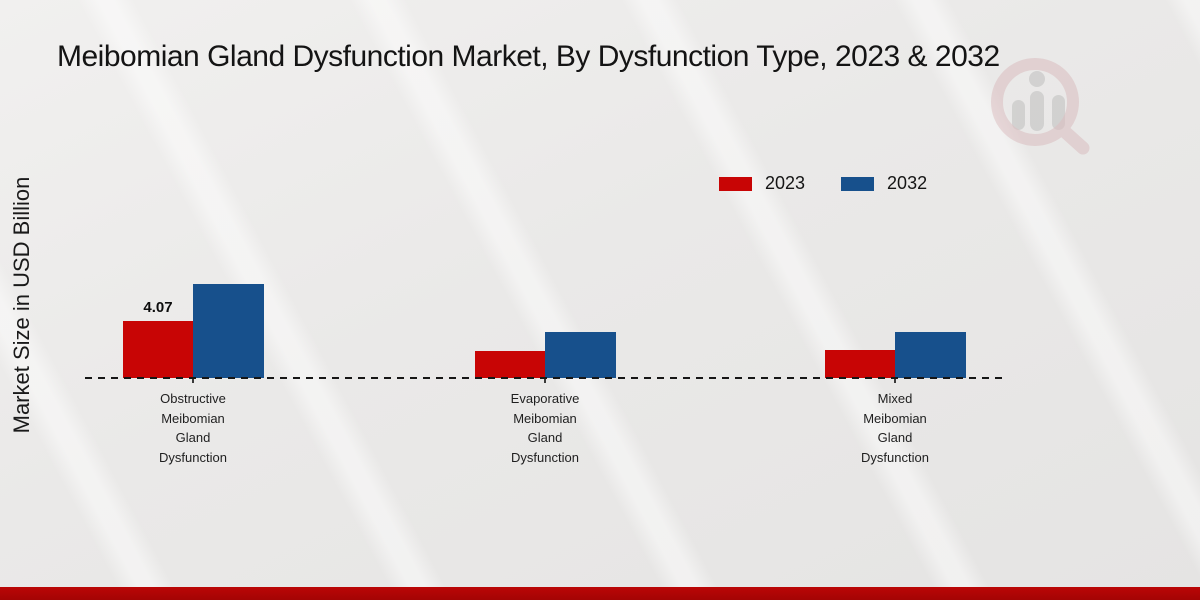 This screenshot has height=600, width=1200. Describe the element at coordinates (545, 428) in the screenshot. I see `x-axis-category-label: Evaporative Meibomian Gland Dysfunction` at that location.